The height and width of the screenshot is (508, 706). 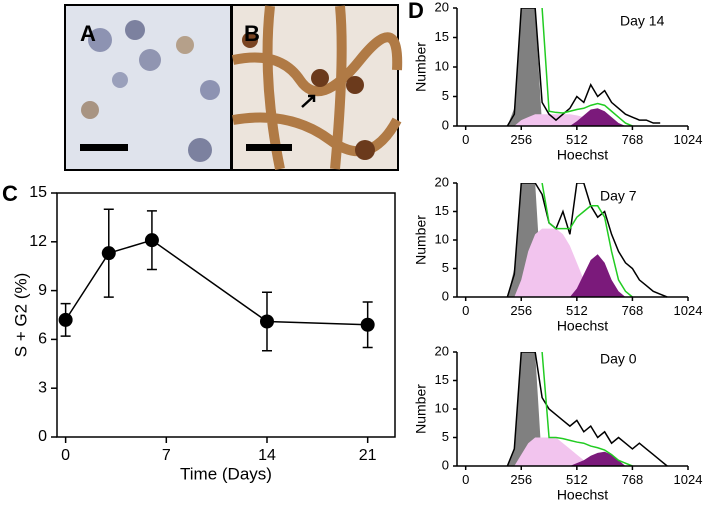 I want to click on annotation: Day 7, so click(x=618, y=196).